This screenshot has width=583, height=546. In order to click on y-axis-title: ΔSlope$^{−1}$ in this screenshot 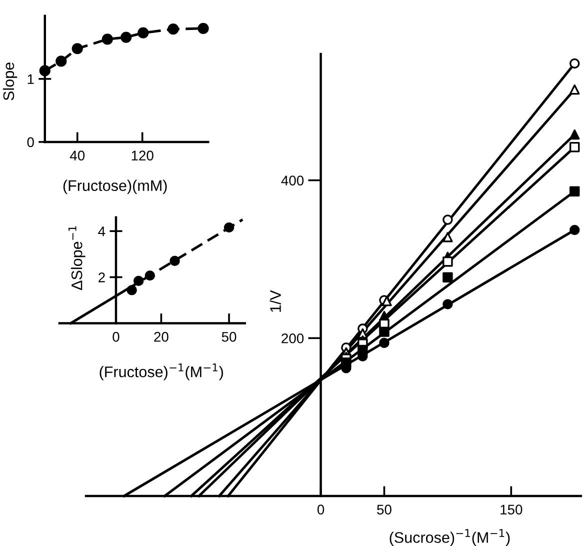, I will do `click(77, 258)`.